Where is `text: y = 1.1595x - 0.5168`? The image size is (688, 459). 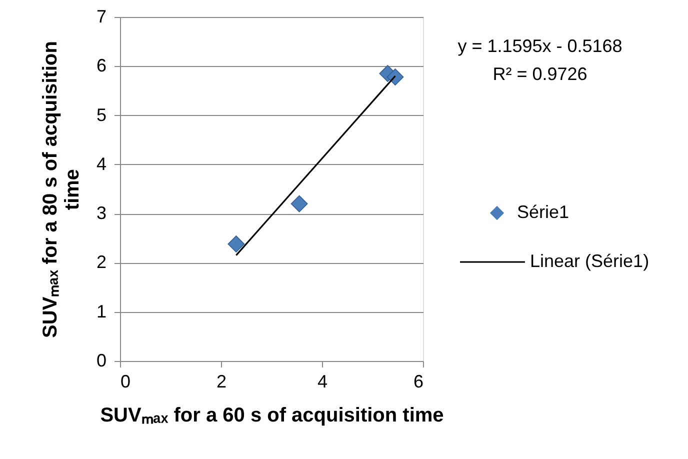
text: y = 1.1595x - 0.5168 is located at coordinates (540, 46).